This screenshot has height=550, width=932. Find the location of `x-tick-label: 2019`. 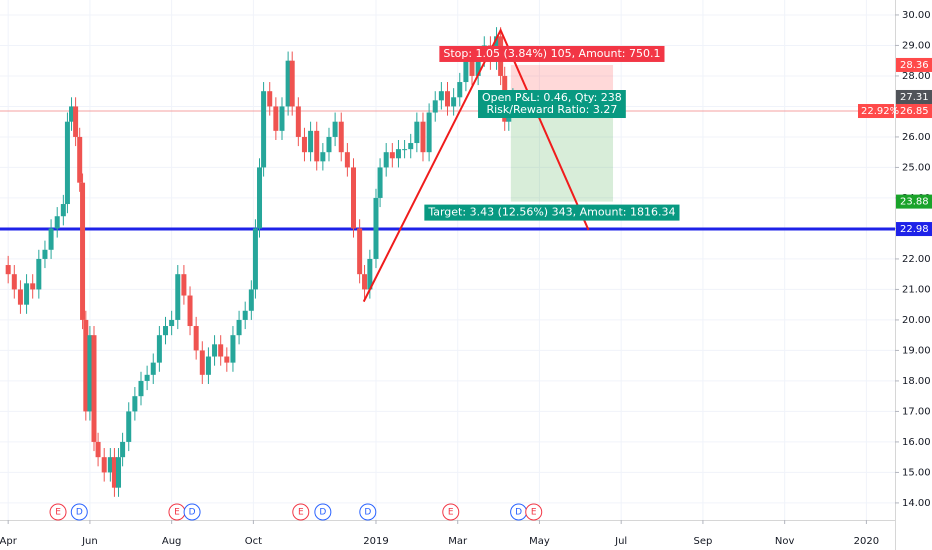

x-tick-label: 2019 is located at coordinates (375, 541).